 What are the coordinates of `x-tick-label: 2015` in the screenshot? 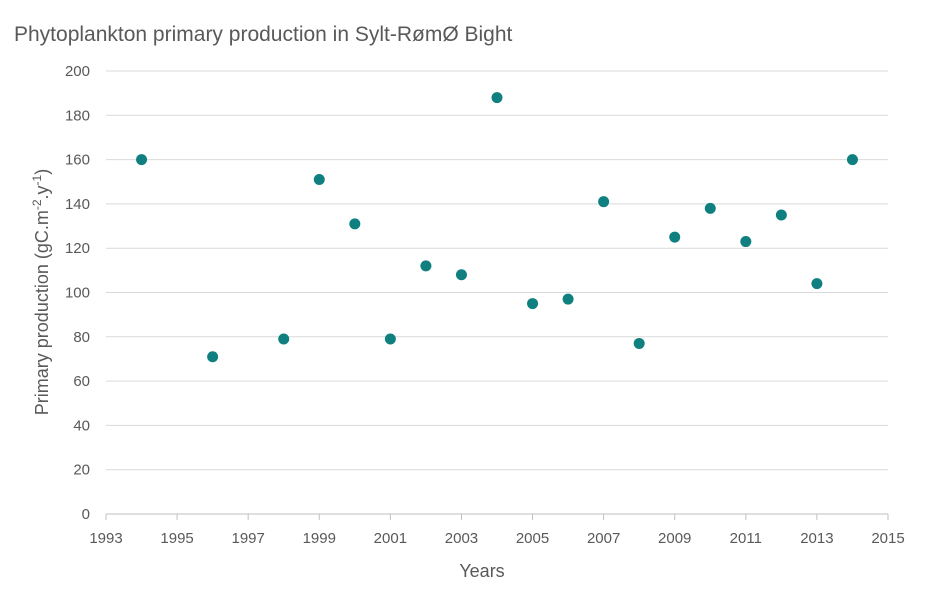 It's located at (887, 538).